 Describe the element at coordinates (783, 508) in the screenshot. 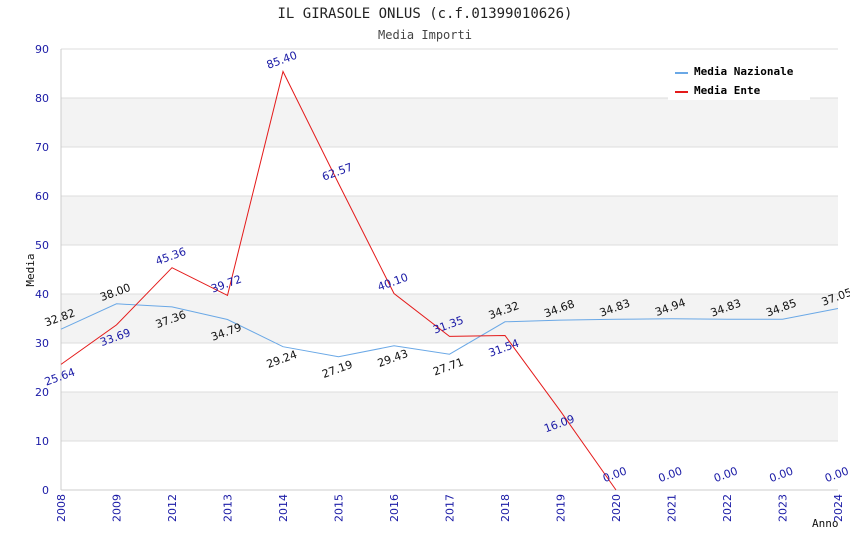

I see `x-tick-label: 2023` at that location.